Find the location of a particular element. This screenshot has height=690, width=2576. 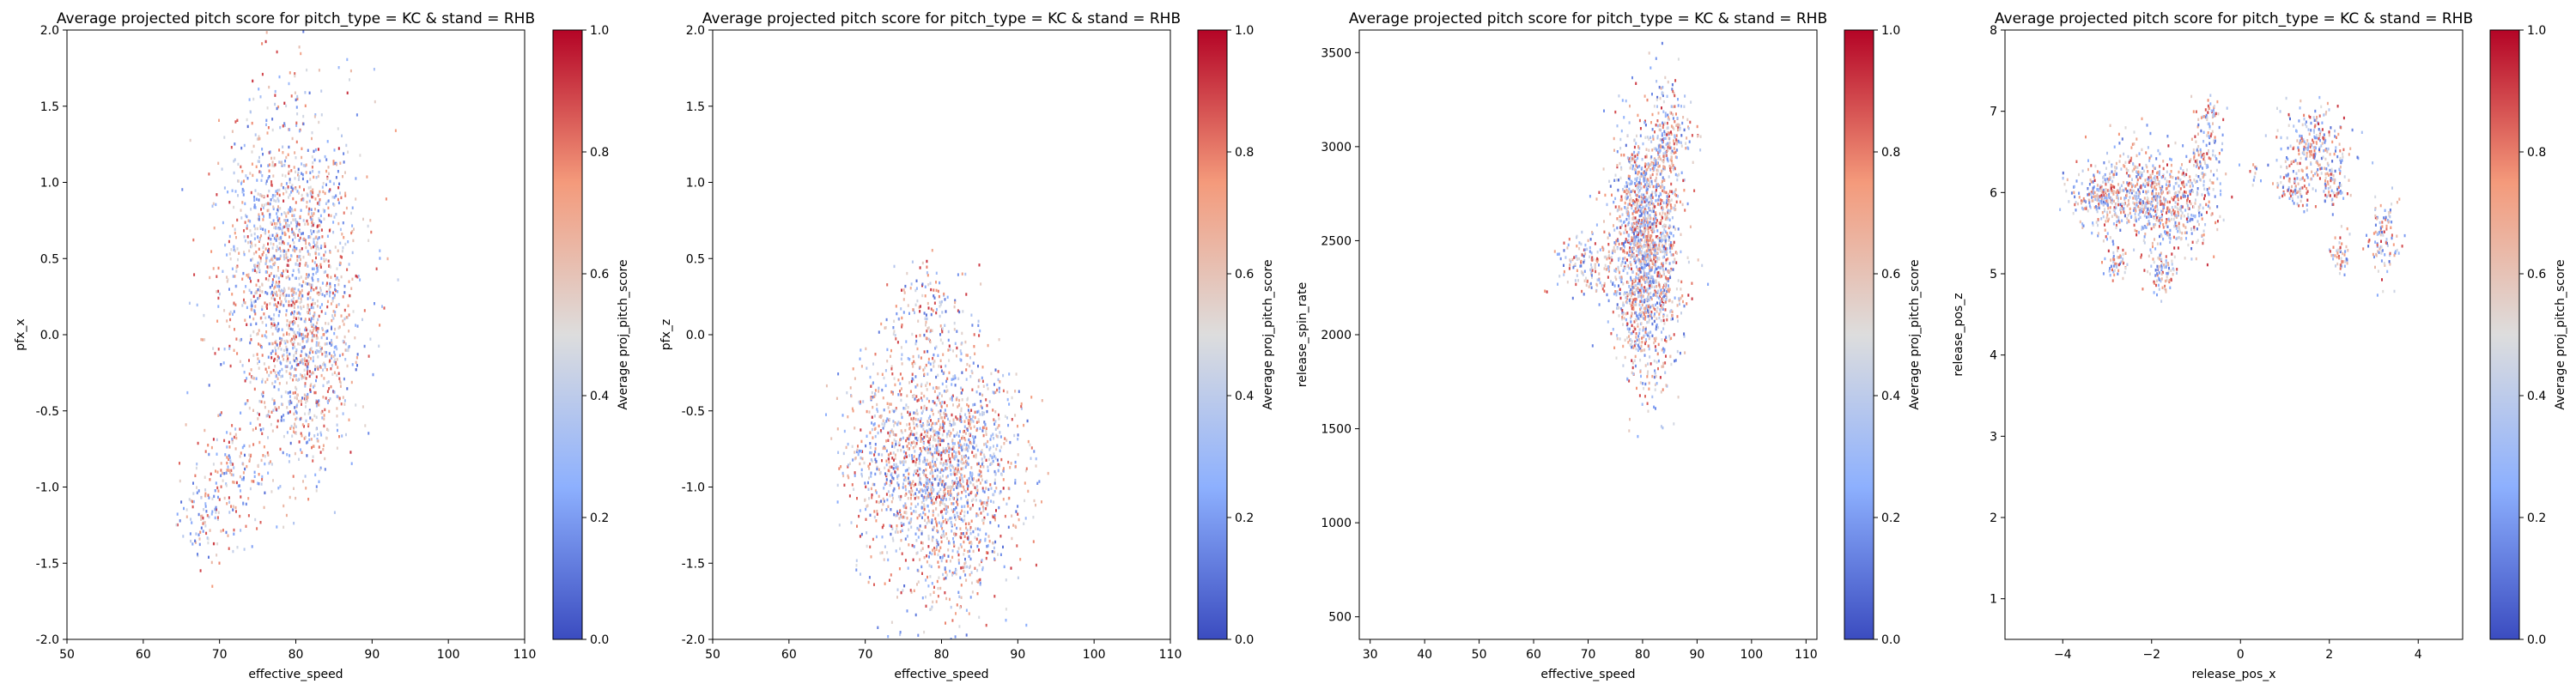

x-tick-label: 110 is located at coordinates (525, 655).